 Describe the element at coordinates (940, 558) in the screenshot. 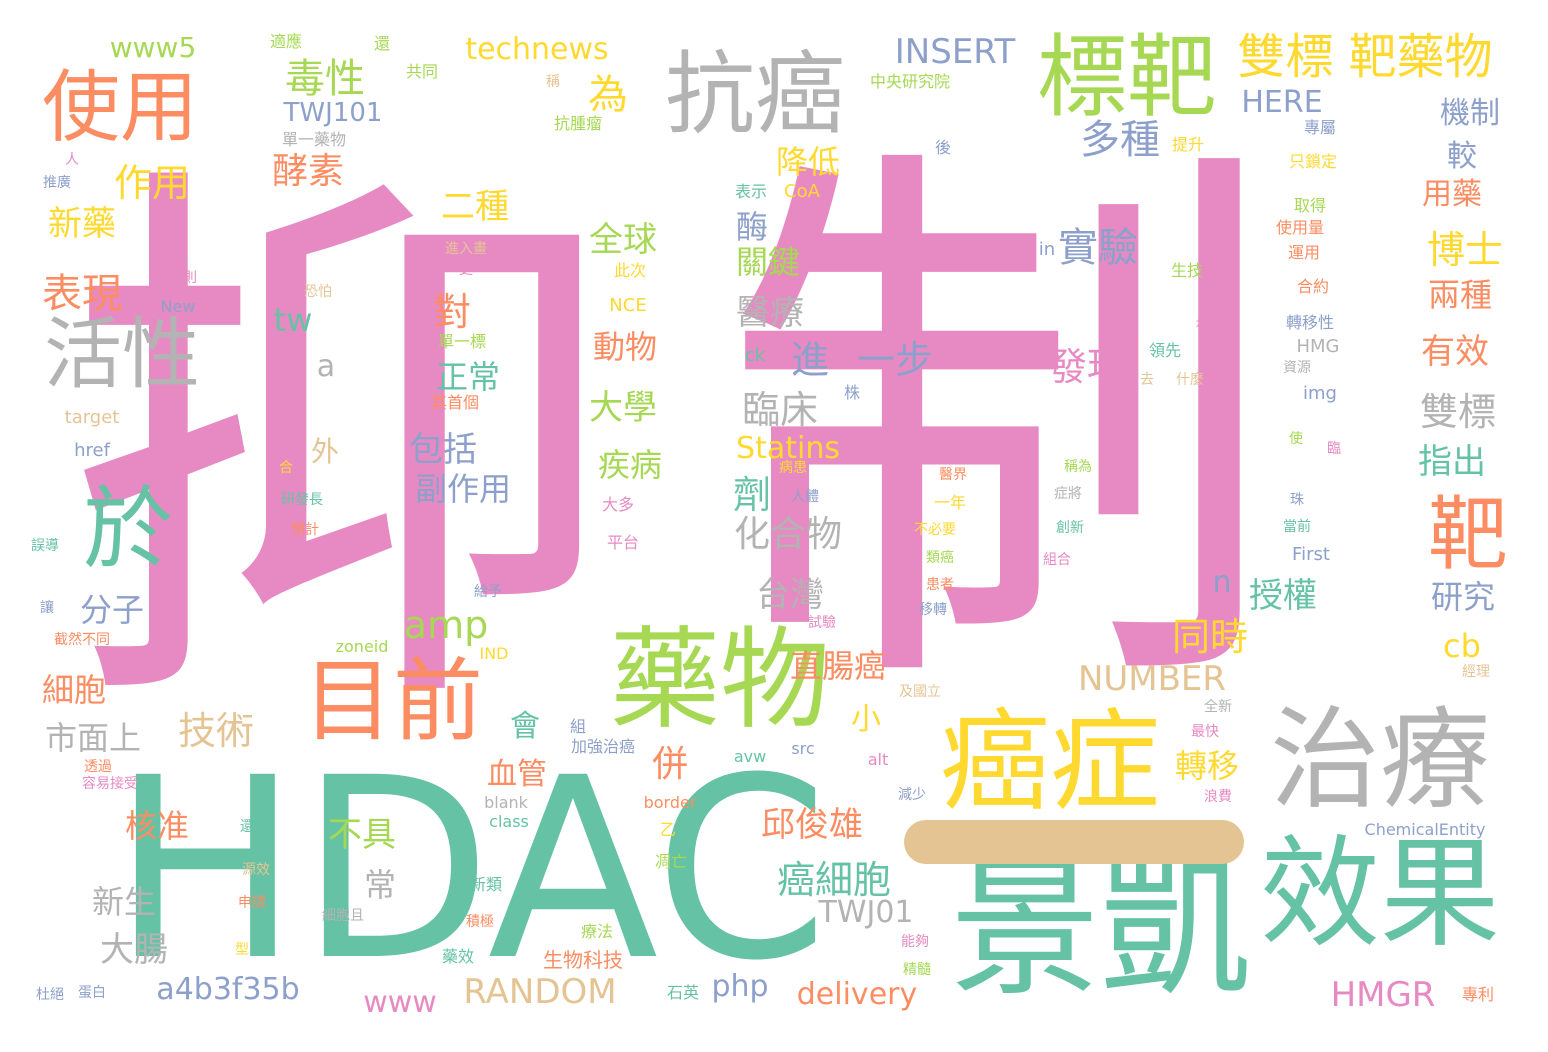

I see `word-leiai: 類癌` at that location.